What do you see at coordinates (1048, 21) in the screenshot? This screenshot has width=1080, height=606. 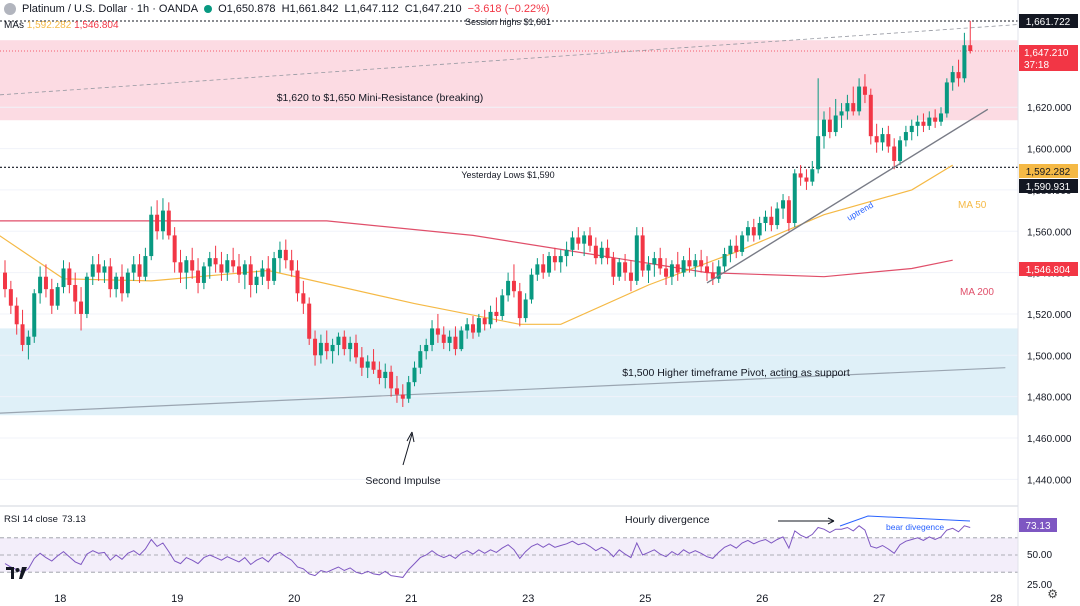 I see `session-high-badge: 1,661.722` at bounding box center [1048, 21].